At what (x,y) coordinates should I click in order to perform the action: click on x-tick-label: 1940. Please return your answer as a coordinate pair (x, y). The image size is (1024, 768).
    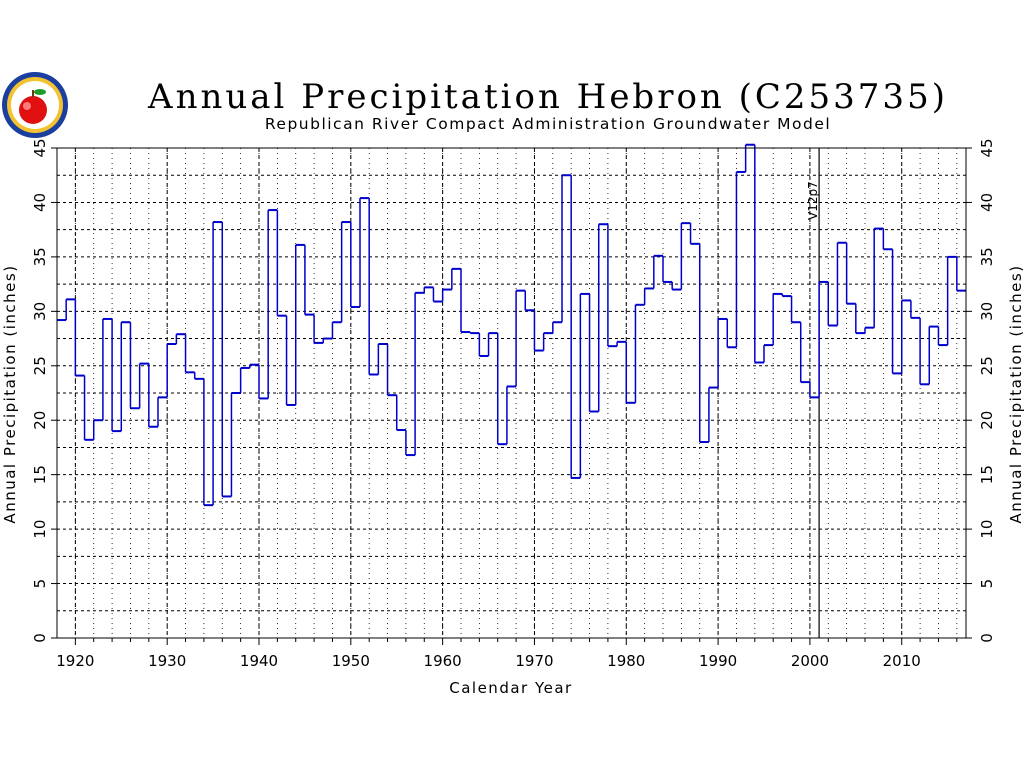
    Looking at the image, I should click on (259, 661).